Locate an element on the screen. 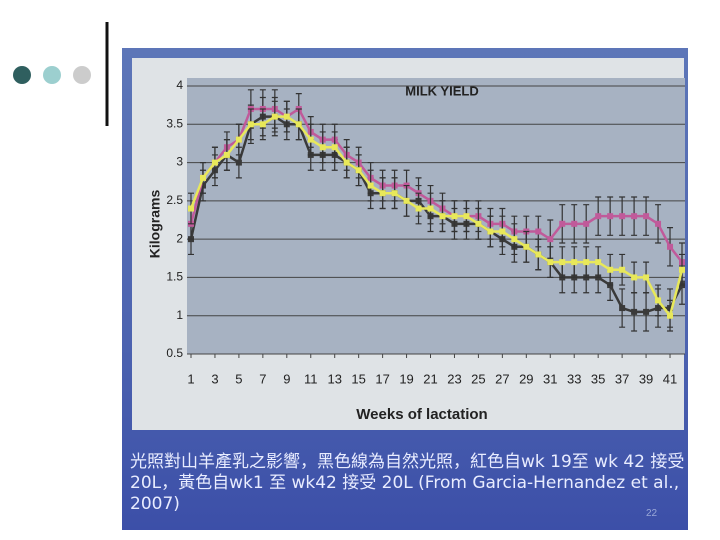  x-tick-label: 37 is located at coordinates (622, 378).